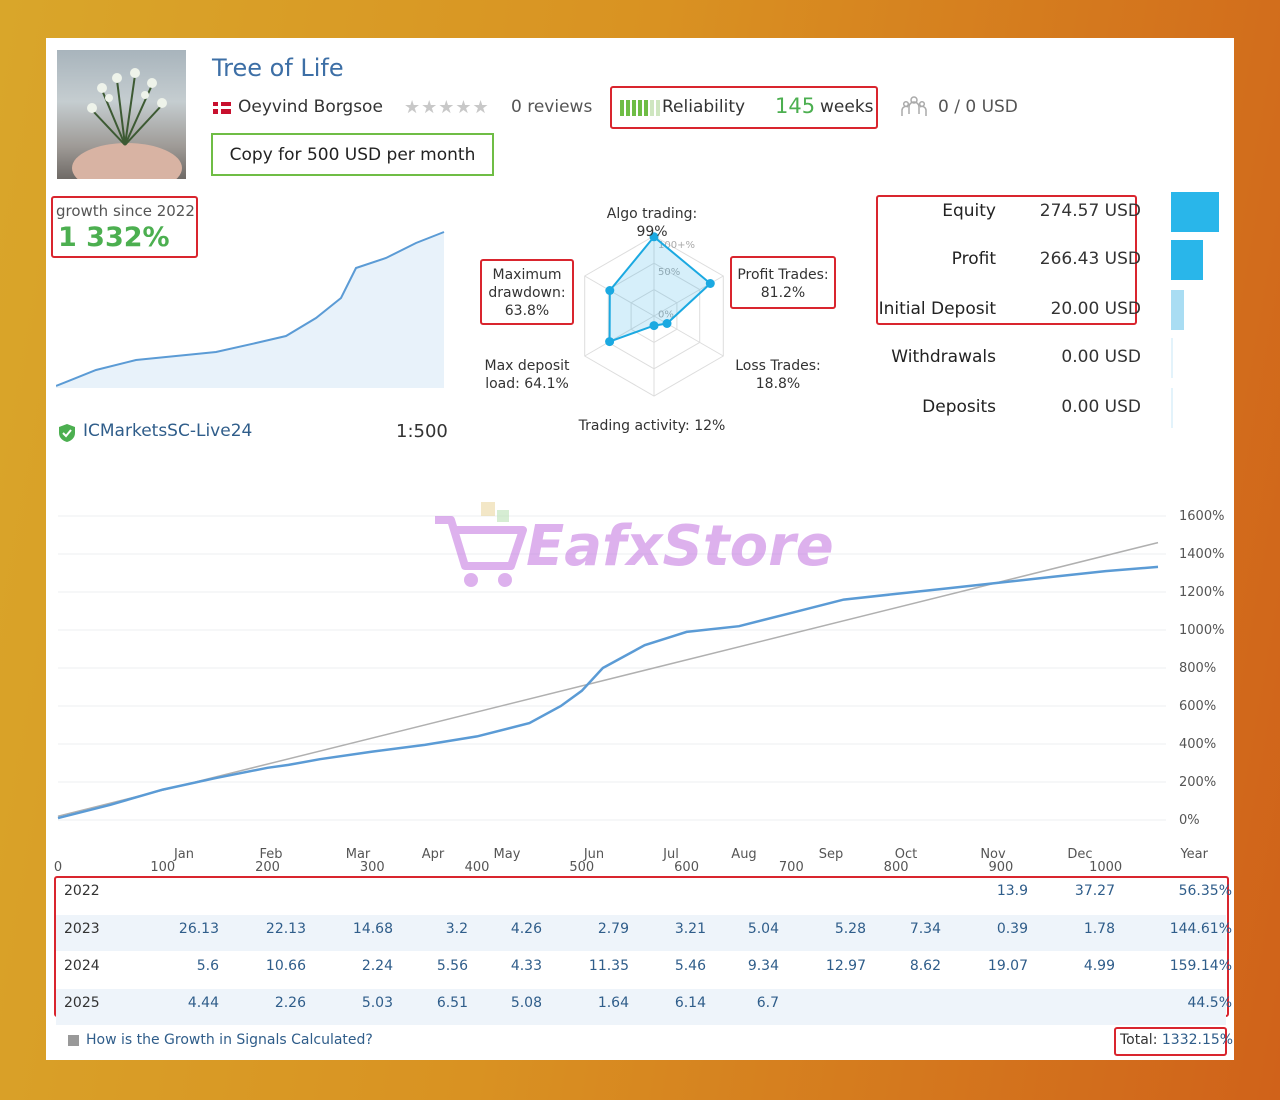 The image size is (1280, 1100). Describe the element at coordinates (925, 966) in the screenshot. I see `table-cell: 8.62` at that location.